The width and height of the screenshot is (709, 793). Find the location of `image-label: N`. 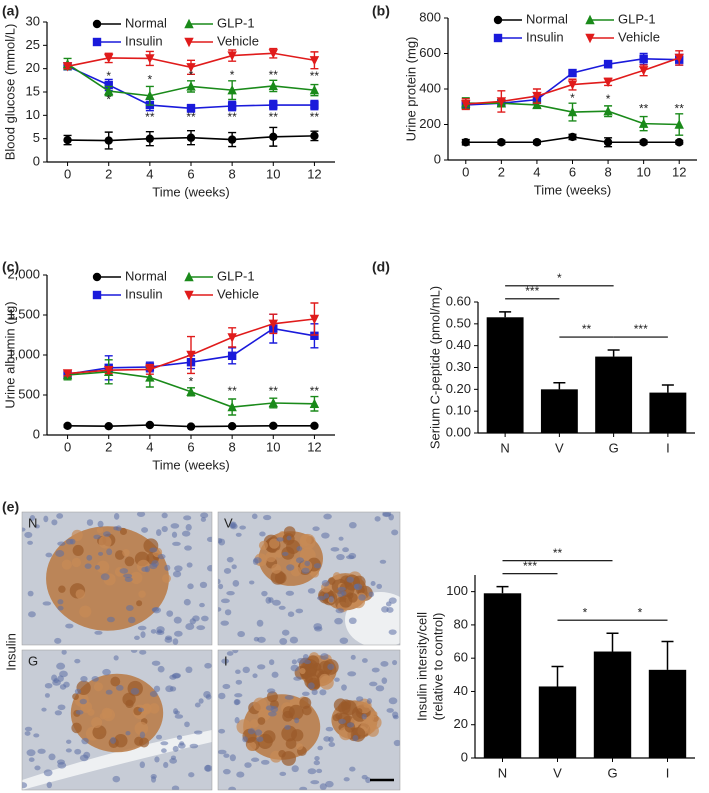

image-label: N is located at coordinates (32, 522).